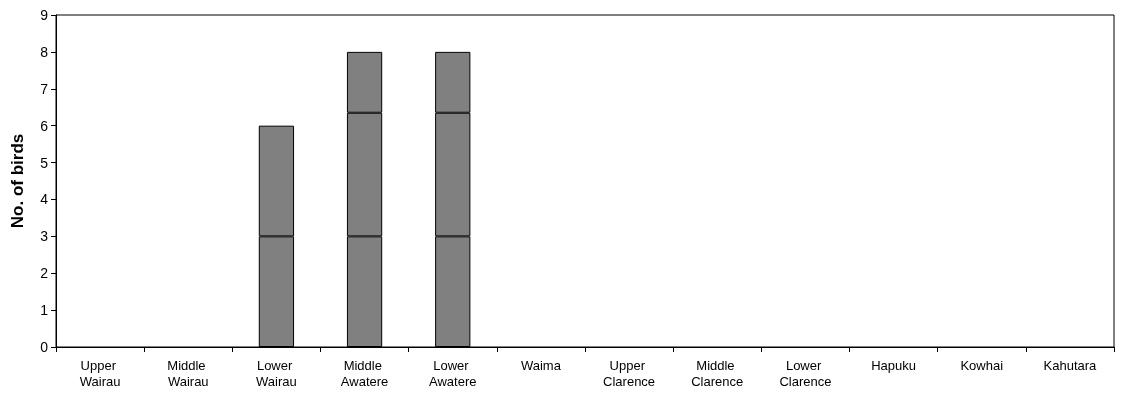 This screenshot has height=412, width=1124. Describe the element at coordinates (44, 199) in the screenshot. I see `y-tick-label: 4` at that location.